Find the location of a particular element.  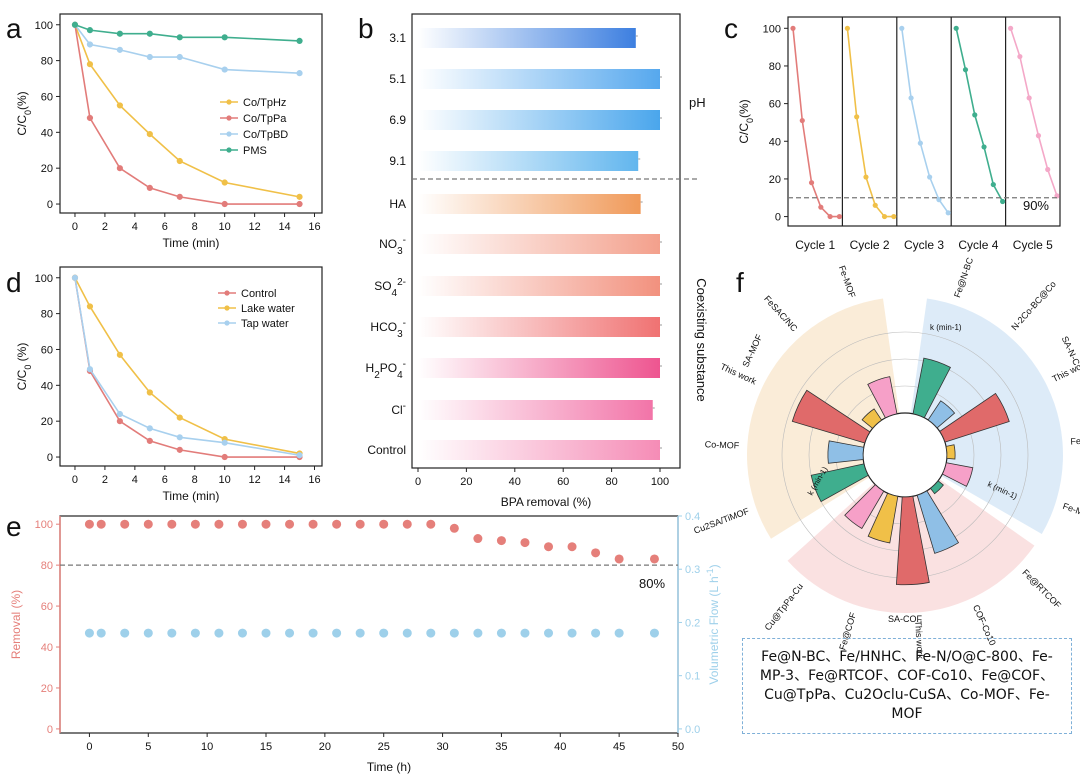

x-tick-label: 5 is located at coordinates (148, 747).